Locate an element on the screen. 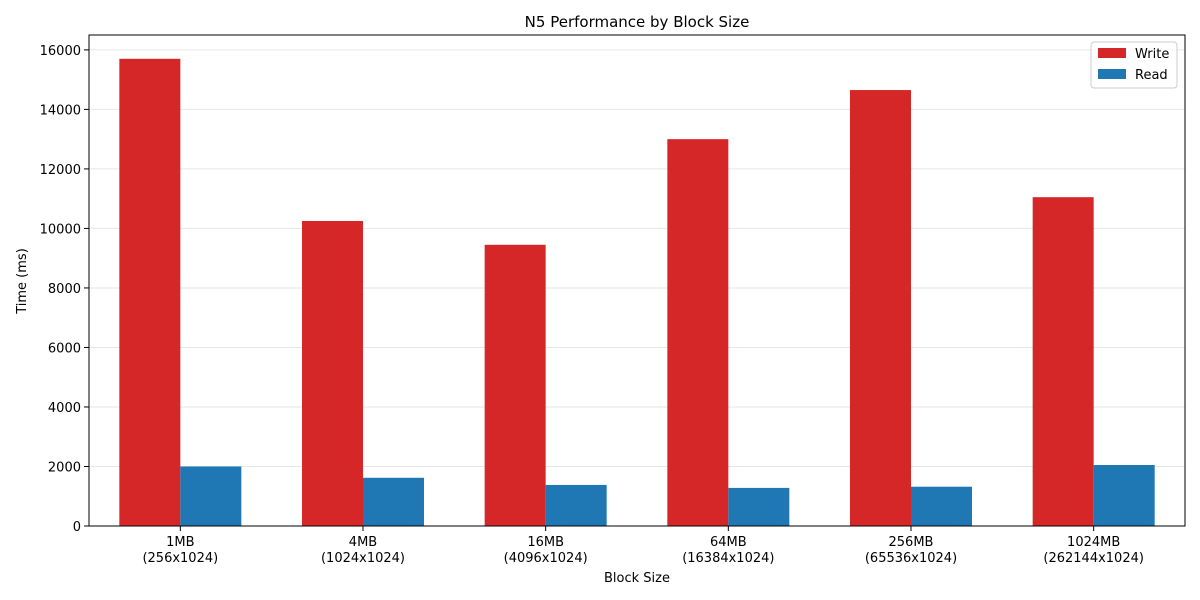 The image size is (1200, 600). y-tick-label: 12000 is located at coordinates (60, 170).